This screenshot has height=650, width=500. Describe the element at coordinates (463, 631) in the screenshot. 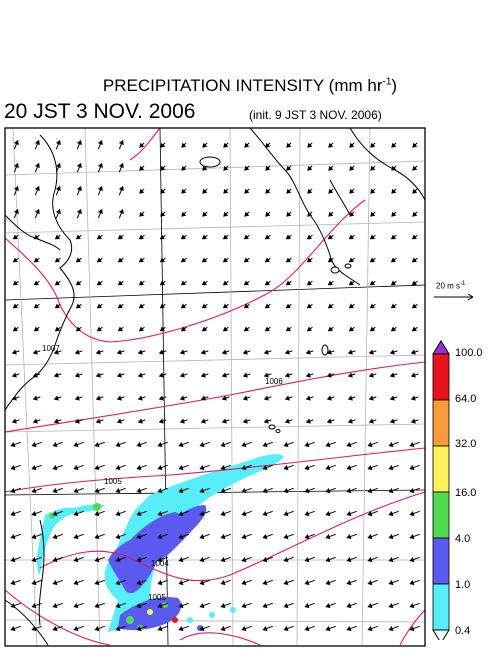

I see `colorbar-label: 0.4` at that location.